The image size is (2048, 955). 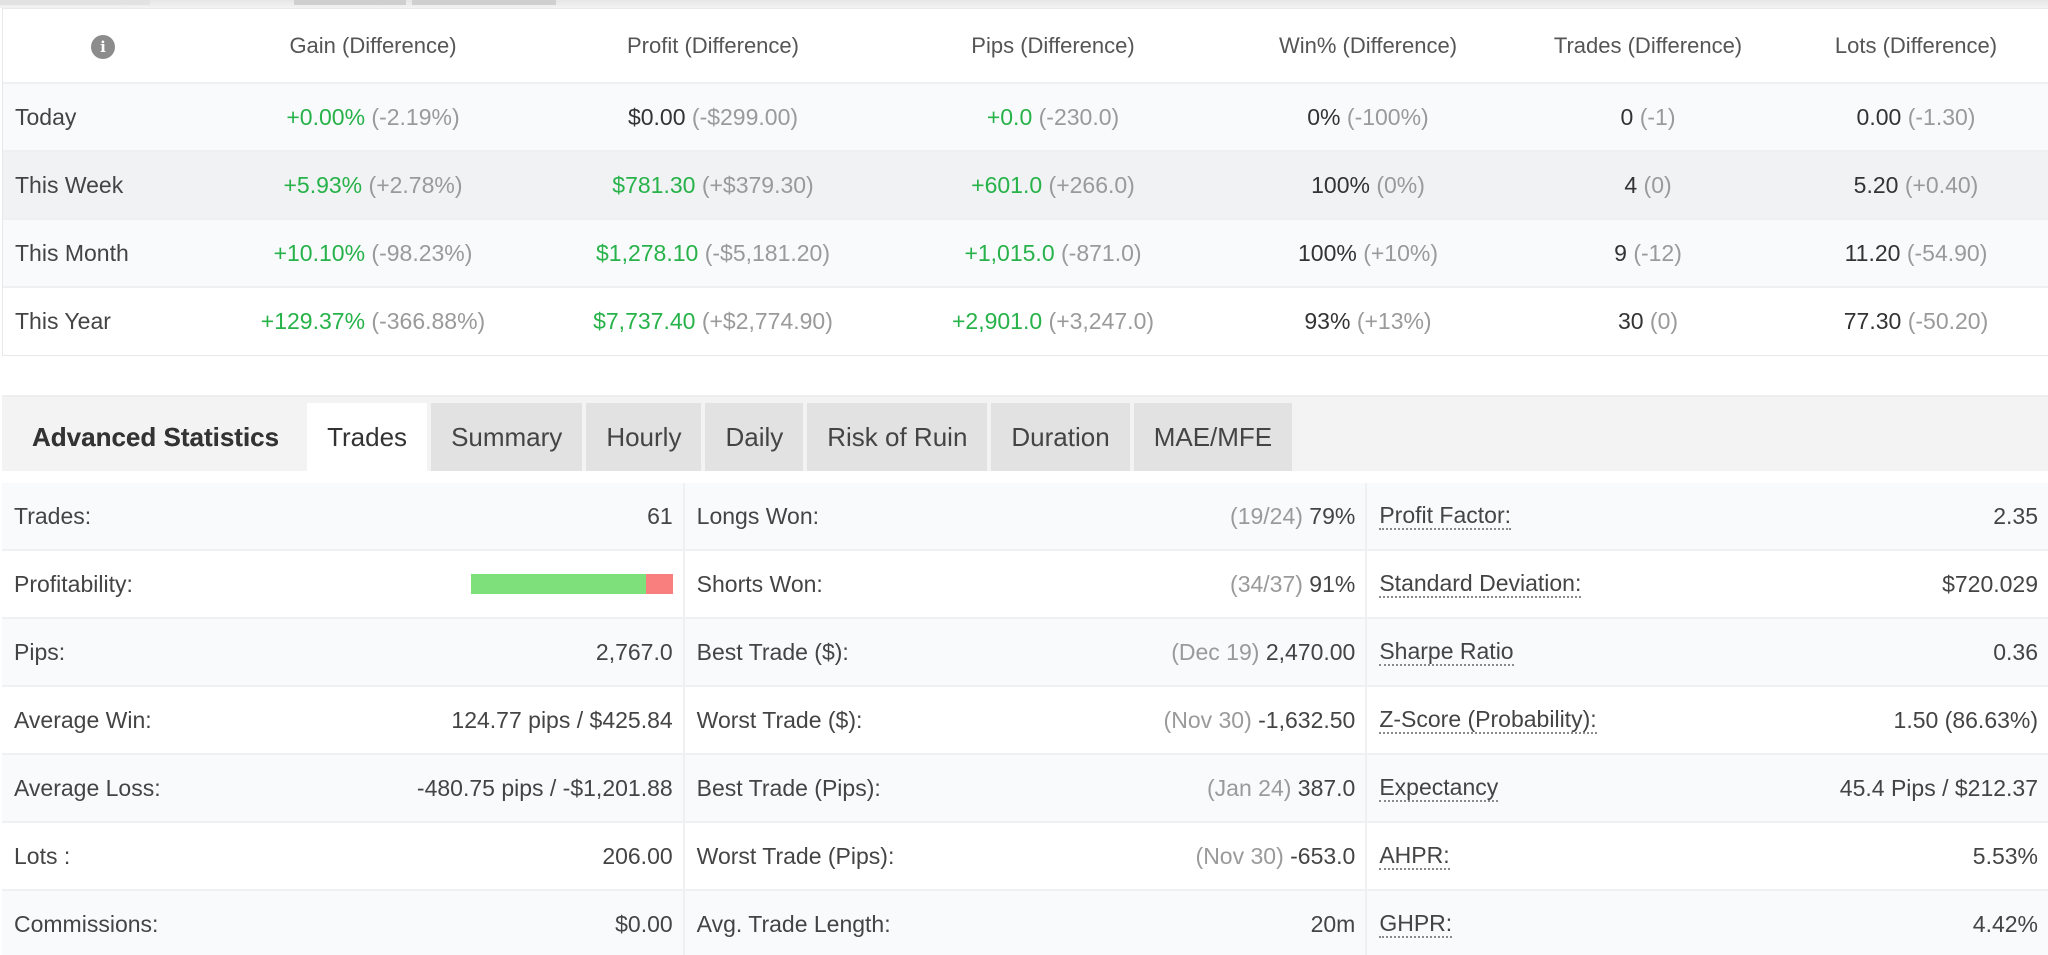 I want to click on info-icon: i, so click(x=103, y=47).